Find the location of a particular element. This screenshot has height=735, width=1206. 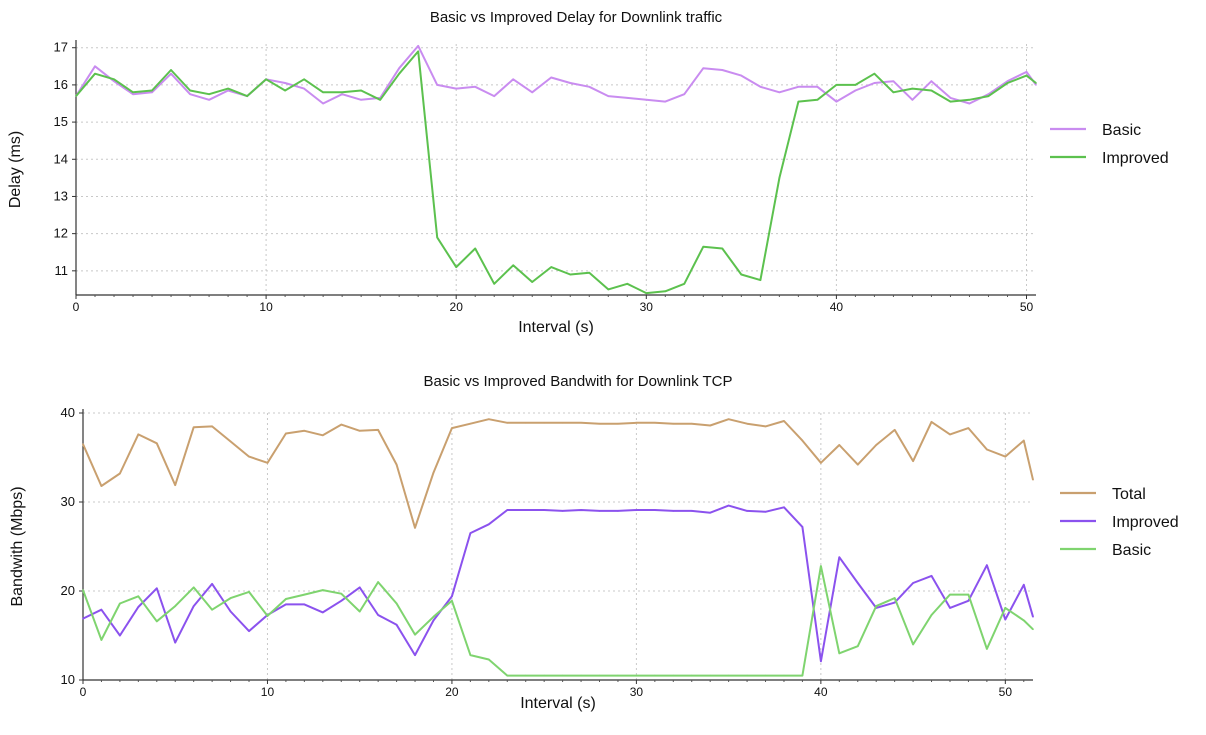

delay-line-basic is located at coordinates (556, 74).